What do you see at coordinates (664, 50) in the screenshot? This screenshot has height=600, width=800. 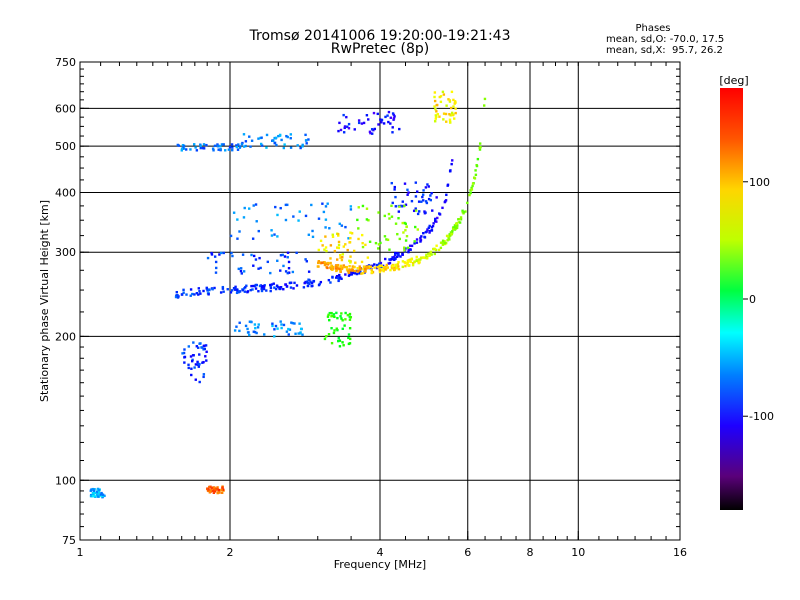 I see `phases-x-stats: mean, sd,X: 95.7, 26.2` at bounding box center [664, 50].